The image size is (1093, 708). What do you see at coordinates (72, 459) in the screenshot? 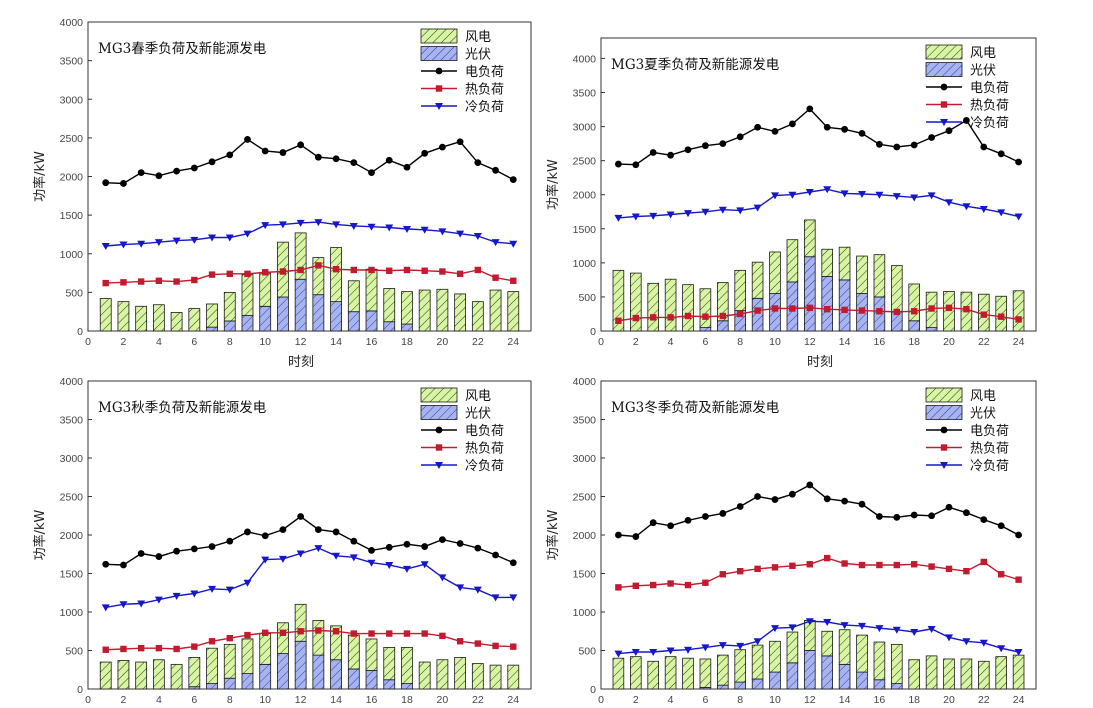
I see `y-tick-label: 3000` at bounding box center [72, 459].